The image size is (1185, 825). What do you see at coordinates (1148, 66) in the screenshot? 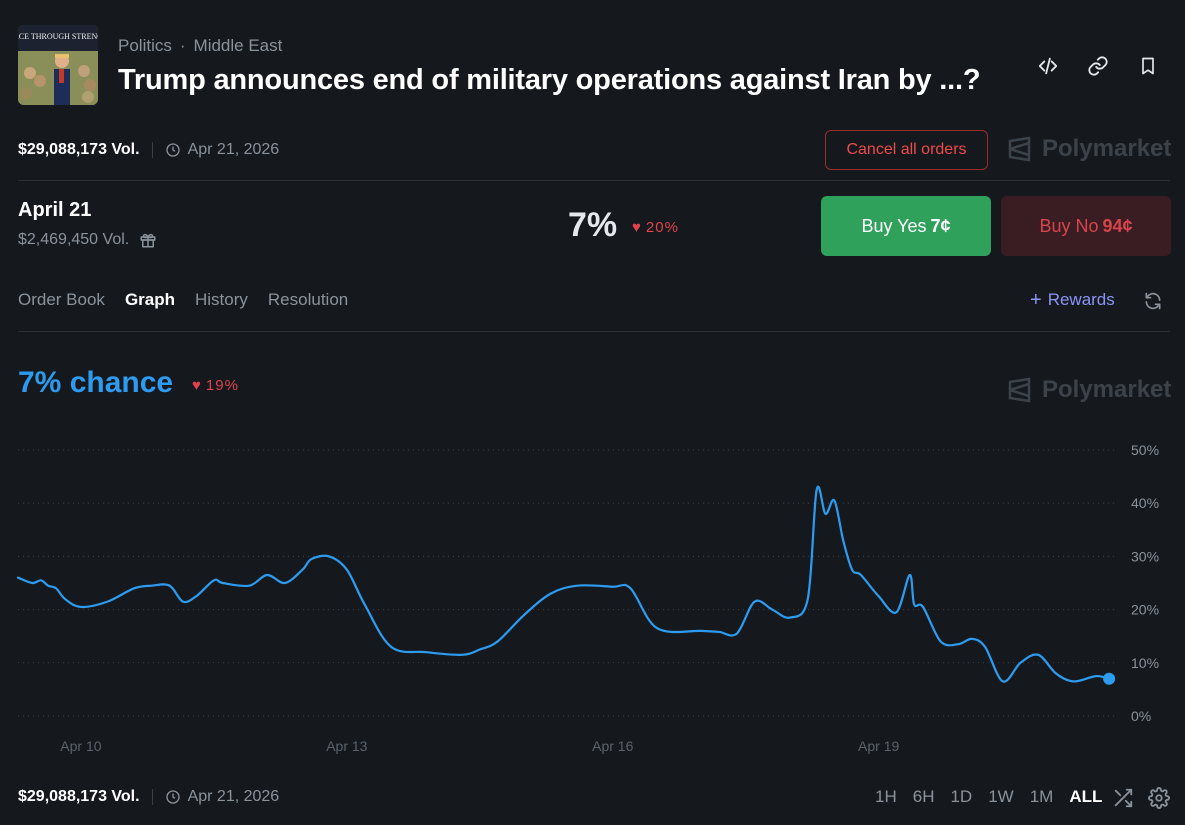
I see `bookmark-icon` at bounding box center [1148, 66].